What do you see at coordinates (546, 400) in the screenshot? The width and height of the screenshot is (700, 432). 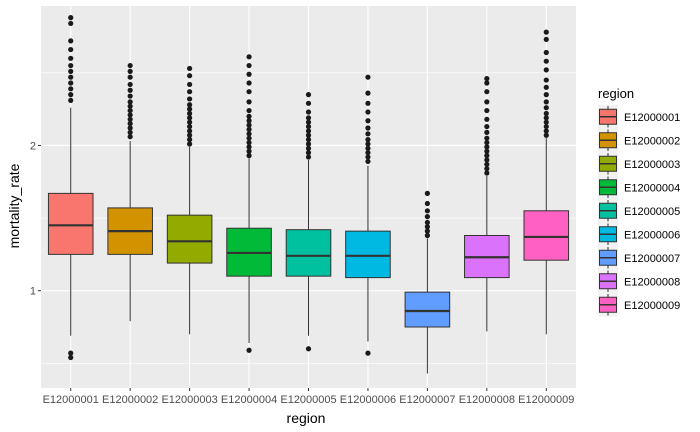 I see `x-tick-label: E12000009` at bounding box center [546, 400].